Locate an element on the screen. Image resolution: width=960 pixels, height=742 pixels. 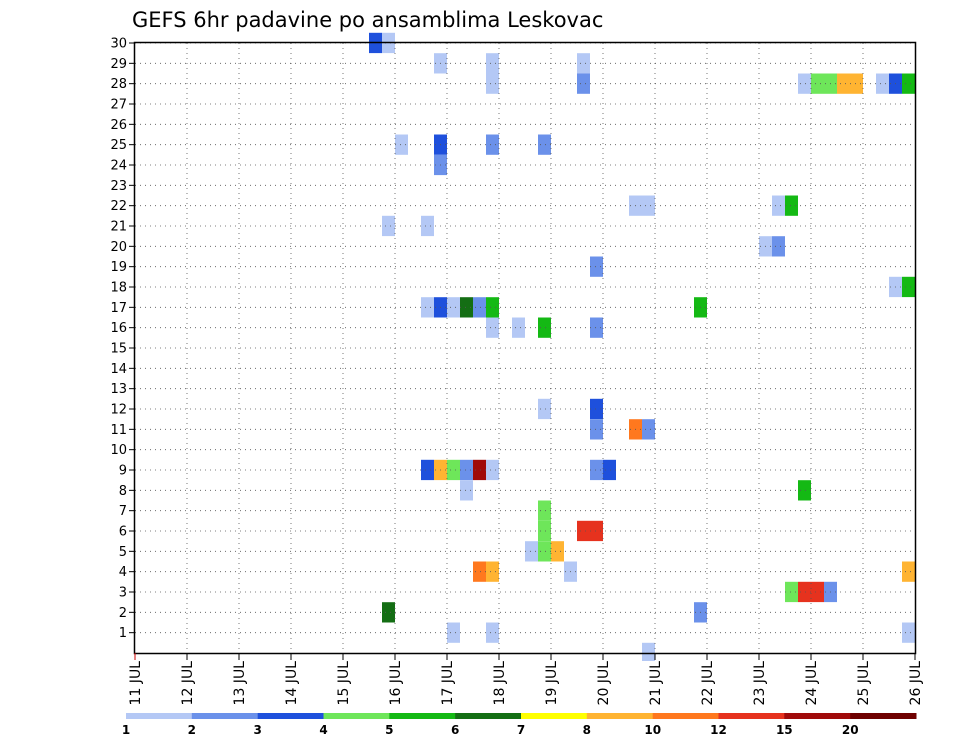
y-tick-label: 27 is located at coordinates (118, 105).